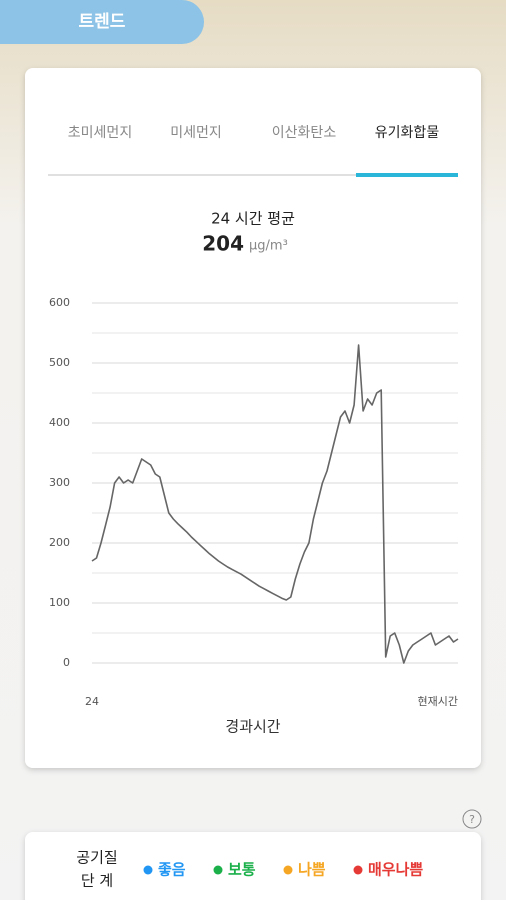  I want to click on tab: 유기화합물, so click(407, 133).